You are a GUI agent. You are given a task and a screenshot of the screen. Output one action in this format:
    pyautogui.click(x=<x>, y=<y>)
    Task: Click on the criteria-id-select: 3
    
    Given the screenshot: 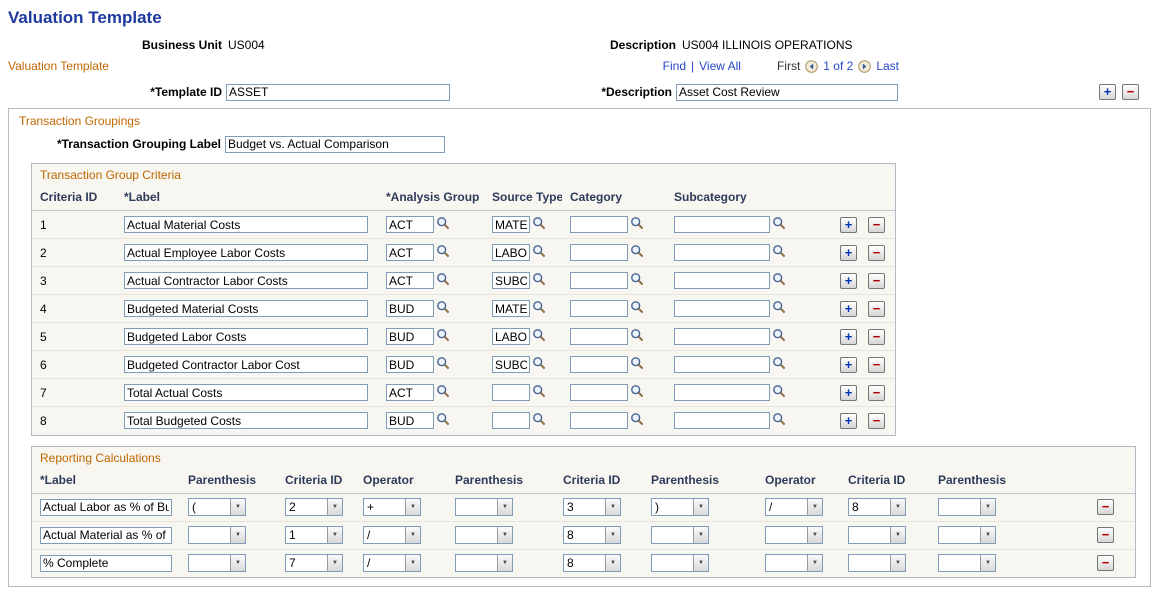 What is the action you would take?
    pyautogui.click(x=592, y=507)
    